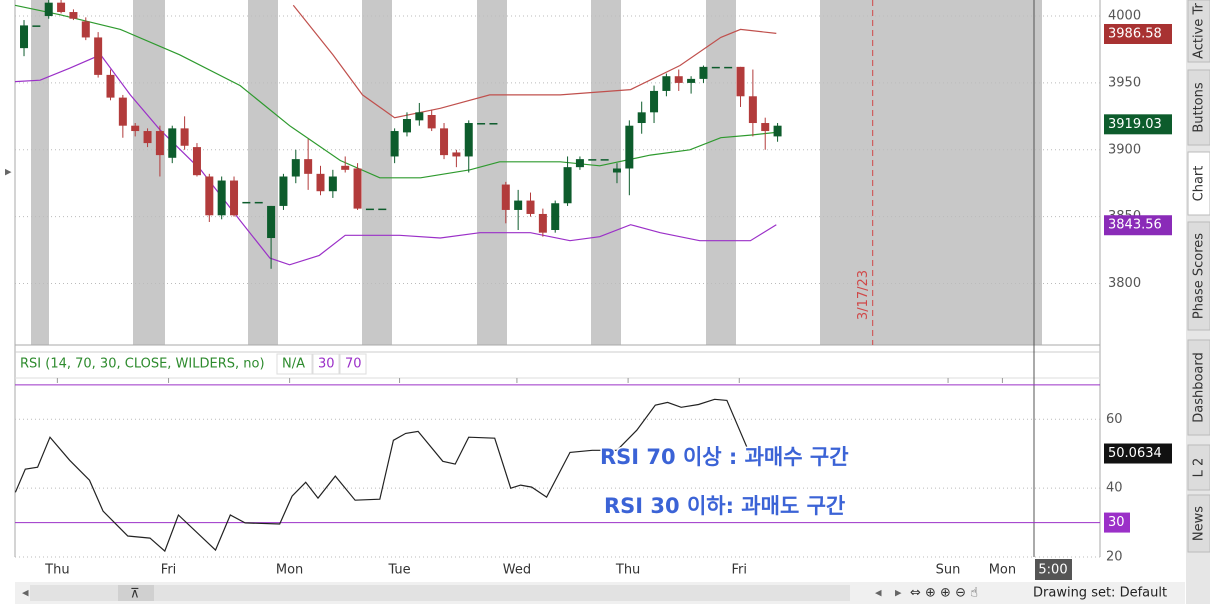  I want to click on band-line, so click(534, 61).